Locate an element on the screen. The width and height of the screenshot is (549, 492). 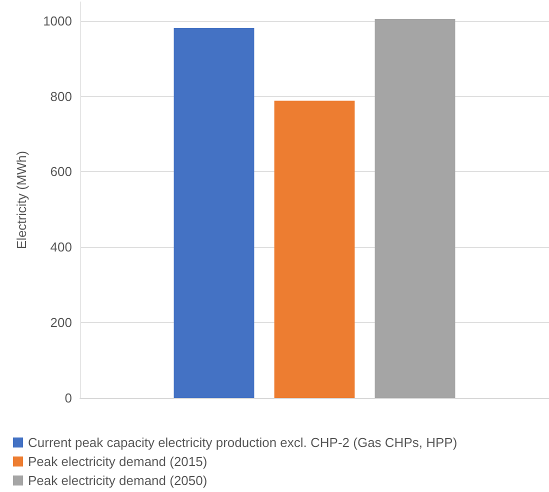
y-tick-label: 800 is located at coordinates (61, 96).